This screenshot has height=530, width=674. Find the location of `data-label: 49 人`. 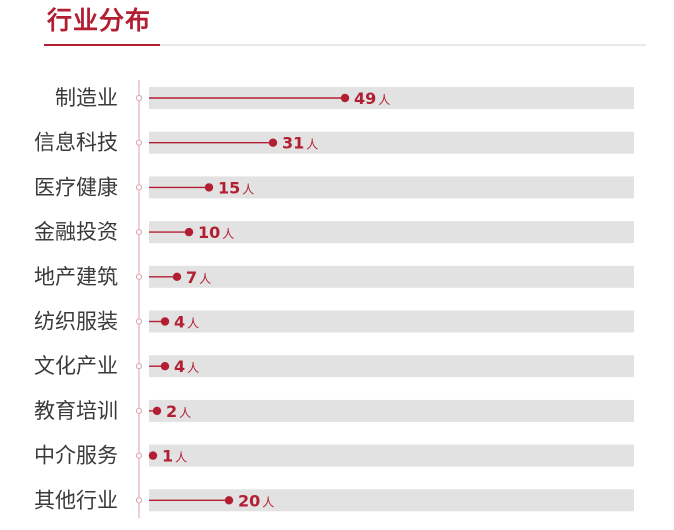

data-label: 49 人 is located at coordinates (372, 98).